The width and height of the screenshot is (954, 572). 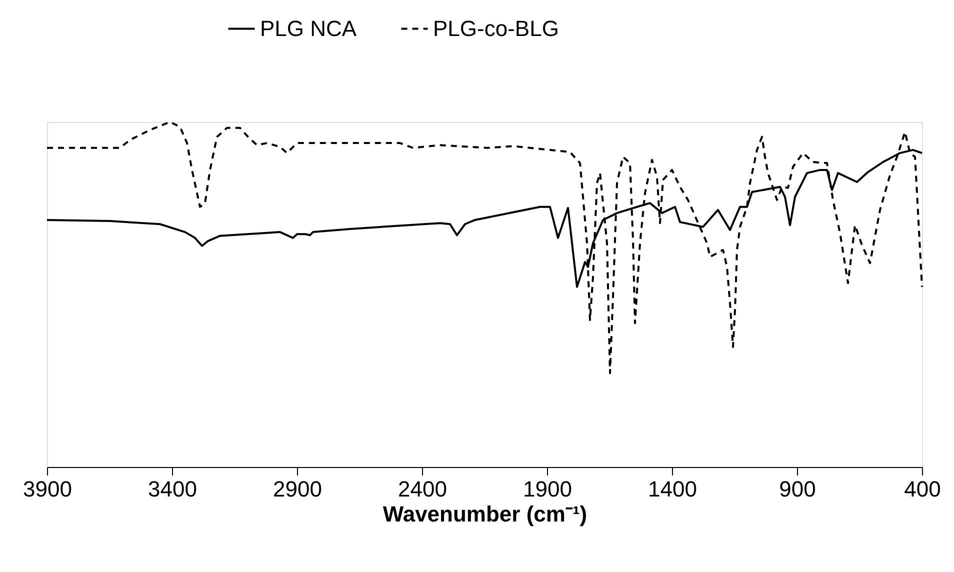 I want to click on x-axis-title: Wavenumber (cm⁻¹), so click(x=485, y=514).